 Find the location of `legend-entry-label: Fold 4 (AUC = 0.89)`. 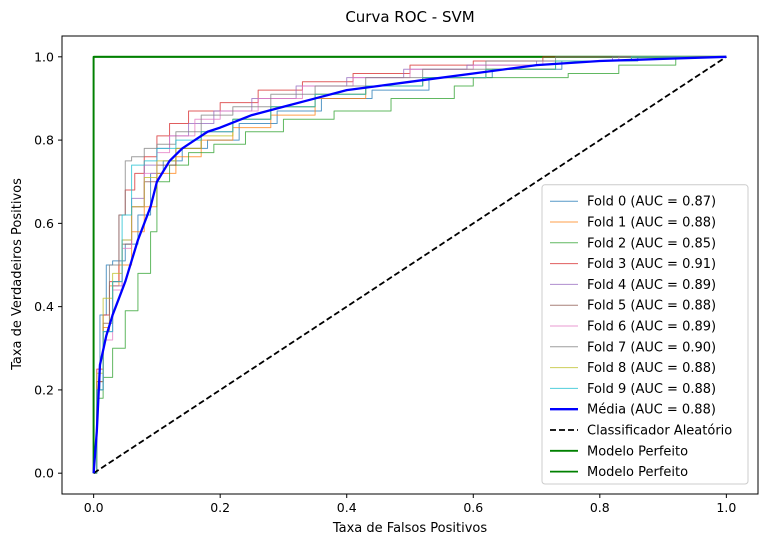

legend-entry-label: Fold 4 (AUC = 0.89) is located at coordinates (651, 285).